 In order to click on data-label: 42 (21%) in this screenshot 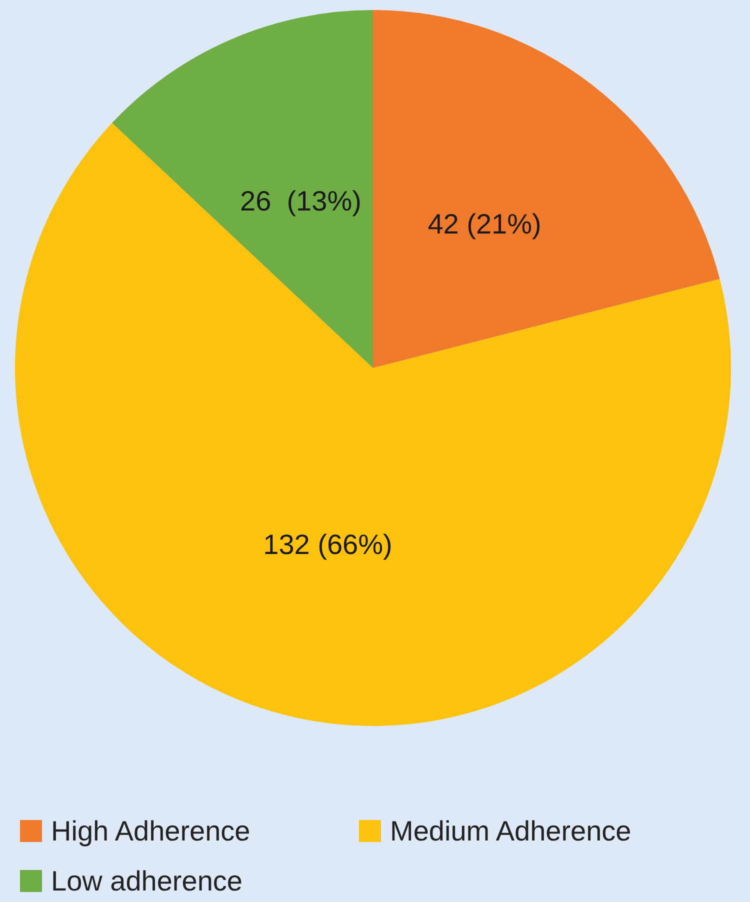, I will do `click(485, 224)`.